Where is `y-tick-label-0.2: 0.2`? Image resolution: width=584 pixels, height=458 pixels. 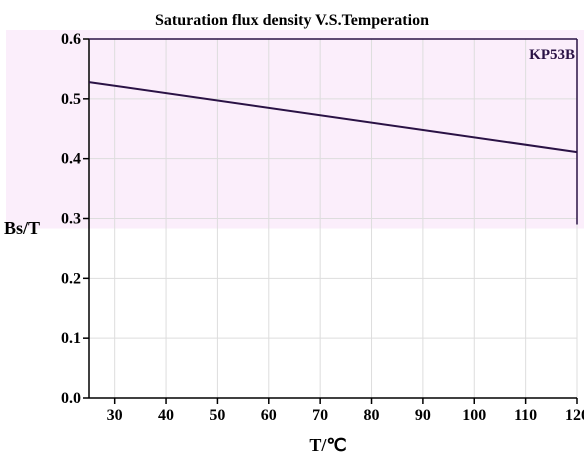
y-tick-label-0.2: 0.2 is located at coordinates (71, 278).